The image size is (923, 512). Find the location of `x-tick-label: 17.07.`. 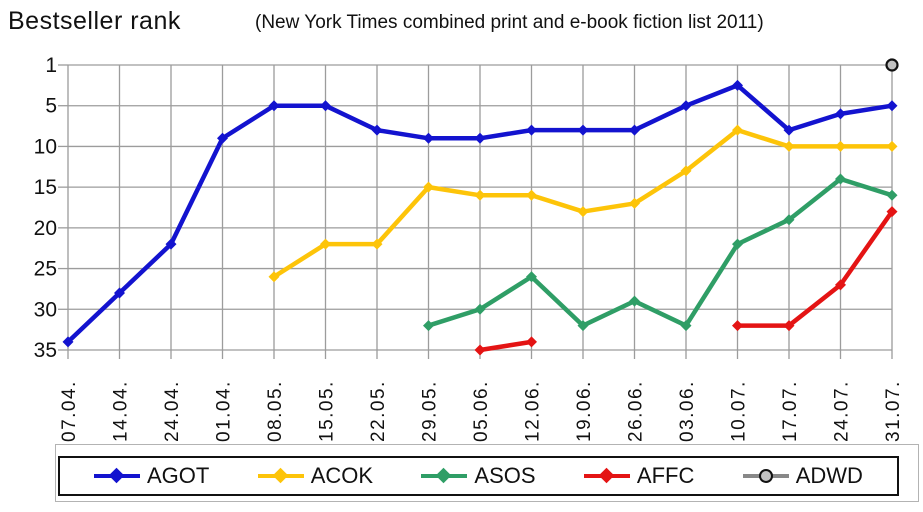

x-tick-label: 17.07. is located at coordinates (790, 411).